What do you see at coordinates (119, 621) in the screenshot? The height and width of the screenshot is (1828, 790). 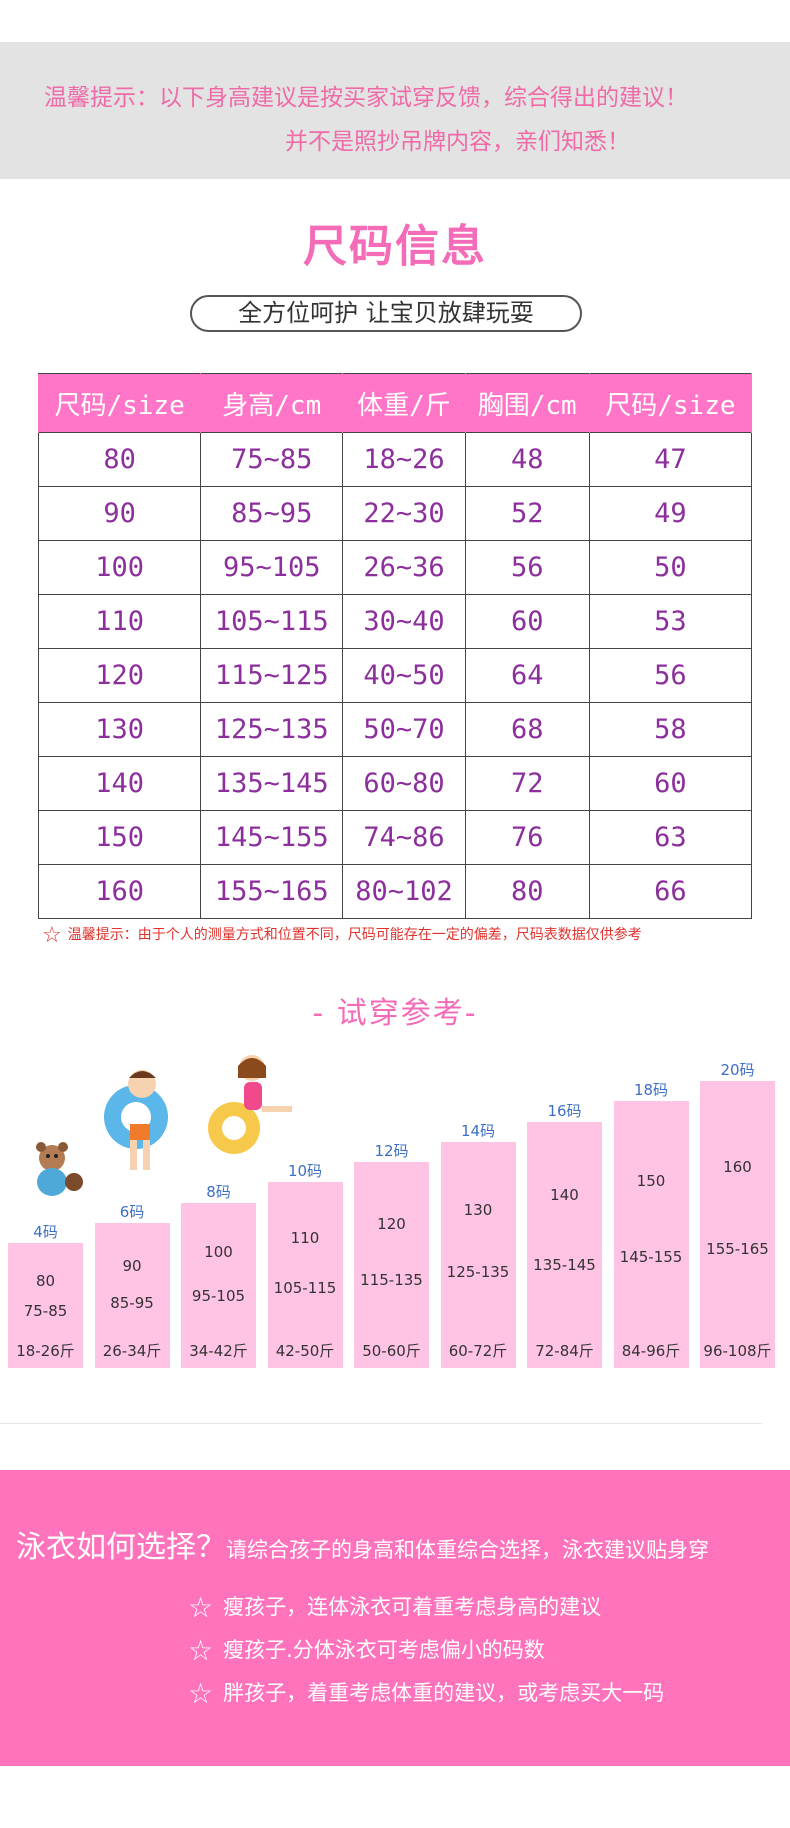 I see `table-cell: 110` at bounding box center [119, 621].